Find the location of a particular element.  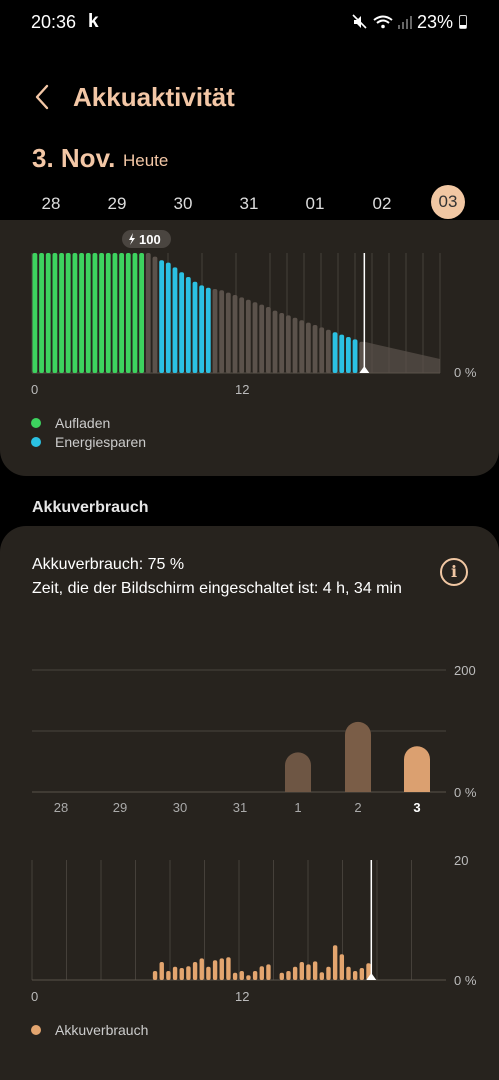

wifi-icon is located at coordinates (383, 22).